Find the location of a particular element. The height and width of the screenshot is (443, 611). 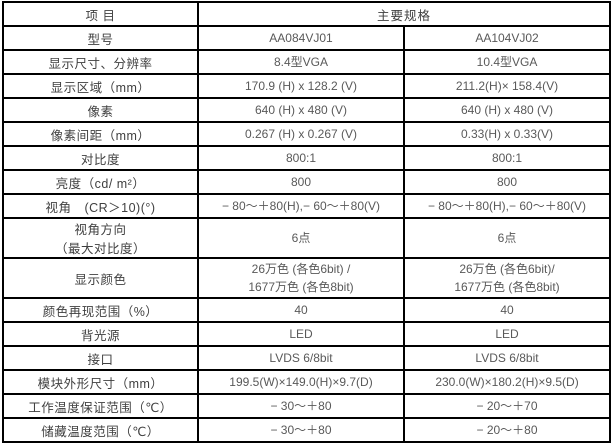

value-cell: 8.4型VGA is located at coordinates (301, 62).